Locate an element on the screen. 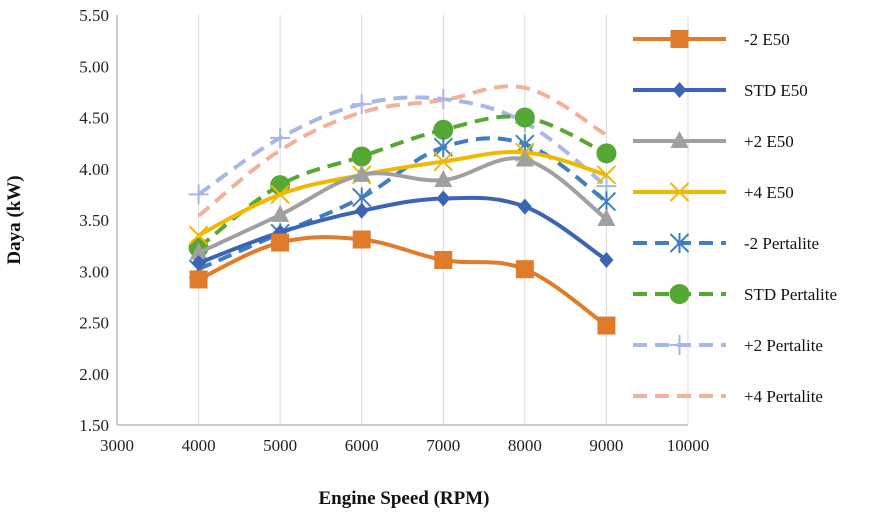 This screenshot has height=512, width=893. y-axis-title: Daya (kW) is located at coordinates (14, 219).